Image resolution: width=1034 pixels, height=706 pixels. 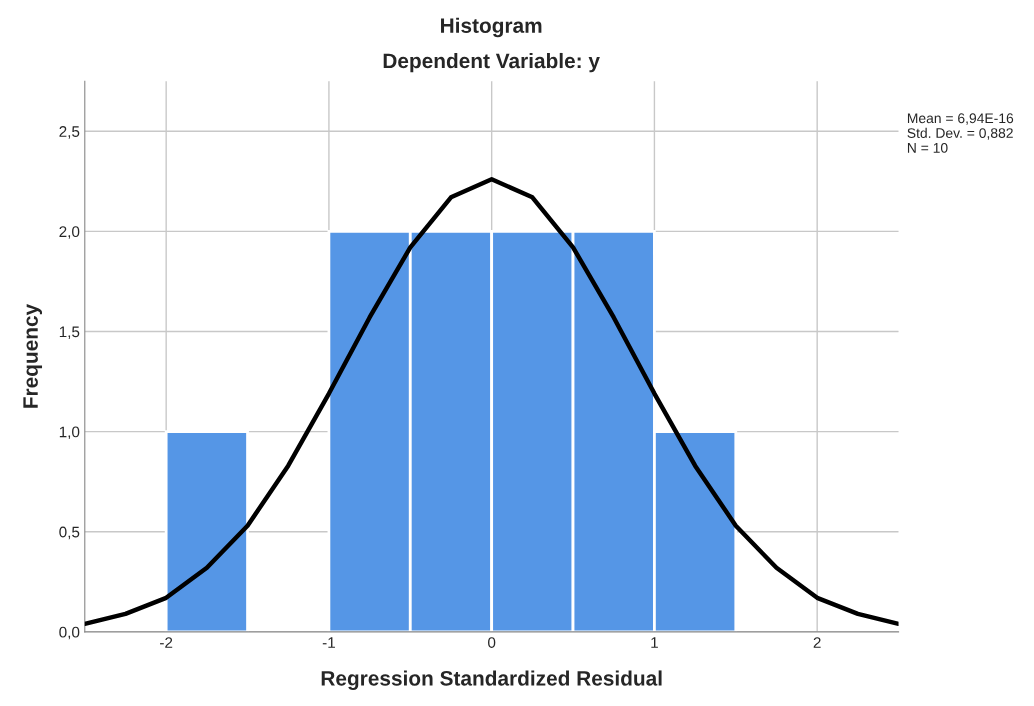 I want to click on y-tick-label: 2,5, so click(x=69, y=132).